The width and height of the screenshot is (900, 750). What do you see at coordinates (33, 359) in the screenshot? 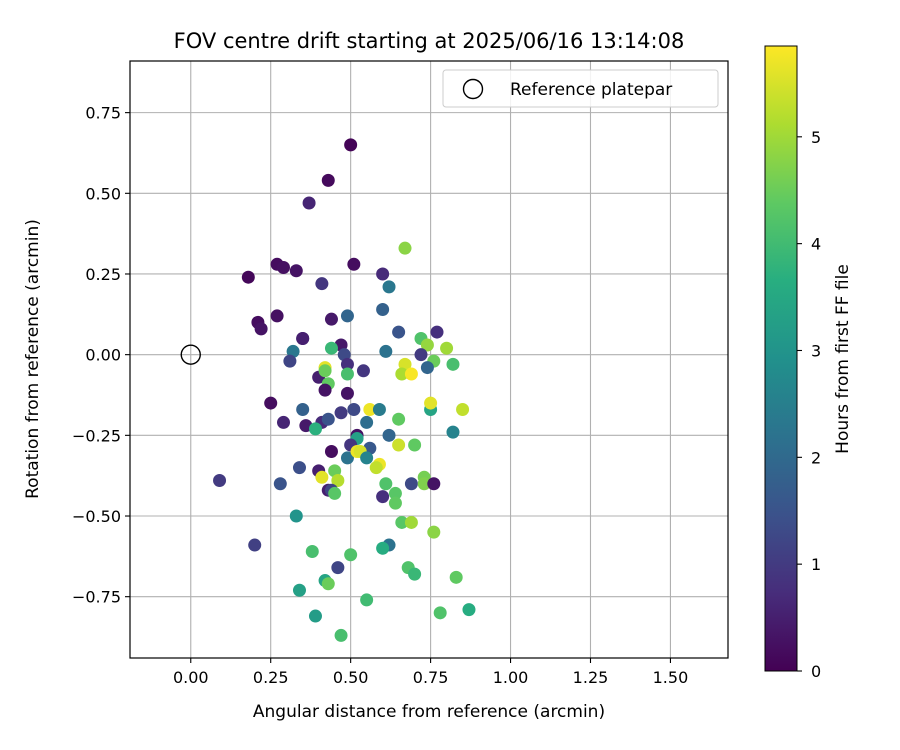
I see `y-axis-label: Rotation from reference (arcmin)` at bounding box center [33, 359].